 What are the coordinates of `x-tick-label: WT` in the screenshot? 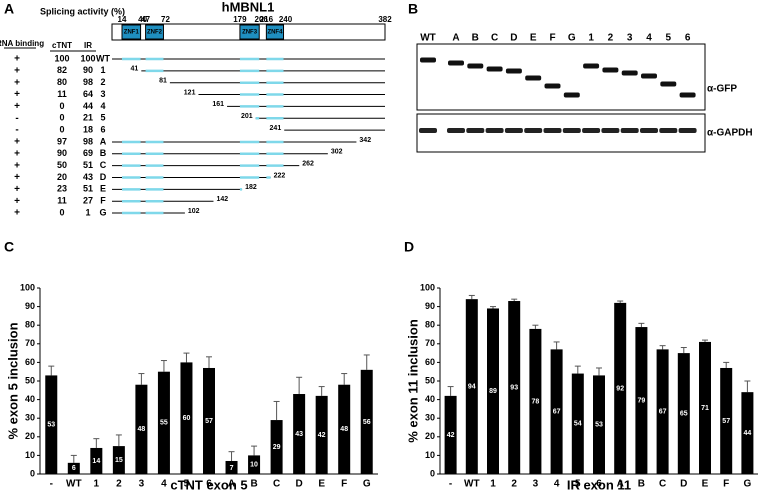 It's located at (74, 484).